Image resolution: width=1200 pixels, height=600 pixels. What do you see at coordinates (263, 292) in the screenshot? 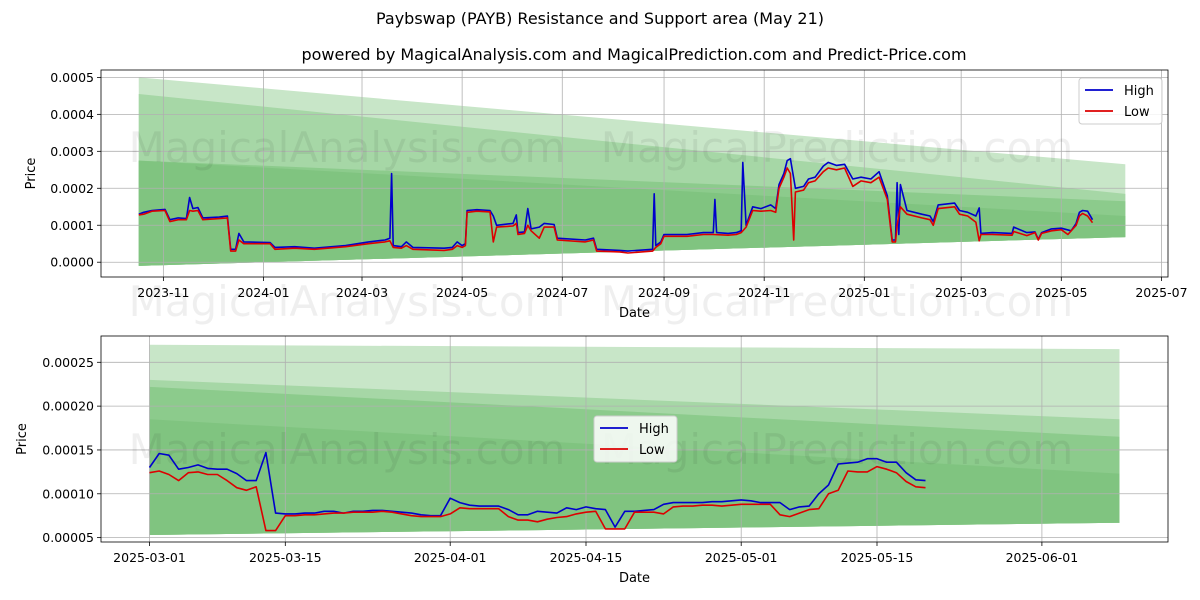
I see `x-tick-label: 2024-01` at bounding box center [263, 292].